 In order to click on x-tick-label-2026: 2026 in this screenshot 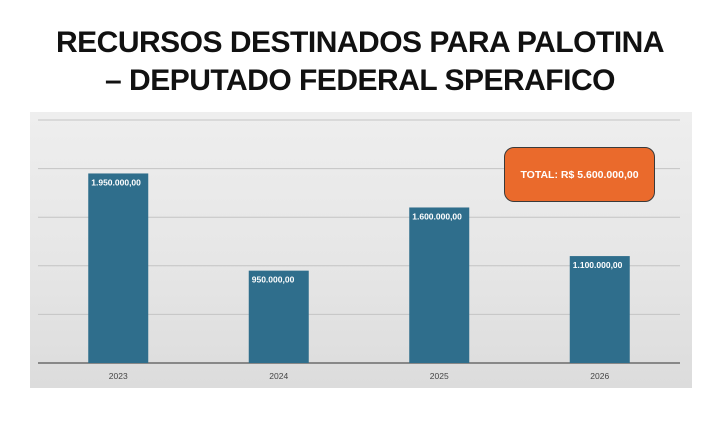, I will do `click(599, 376)`.